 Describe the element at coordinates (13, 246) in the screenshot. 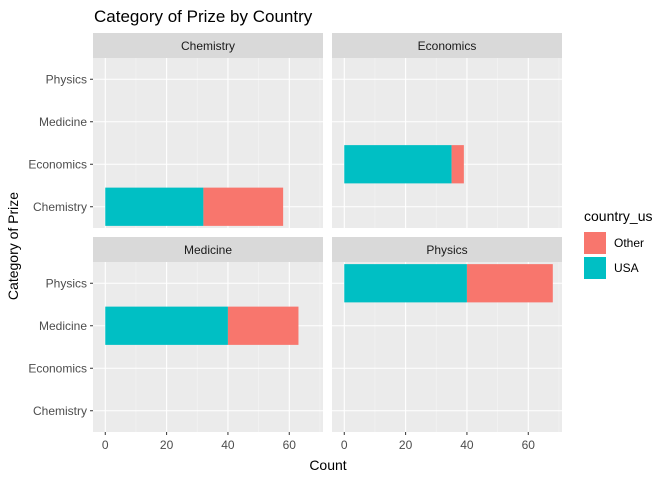

I see `y-axis-title: Category of Prize` at that location.